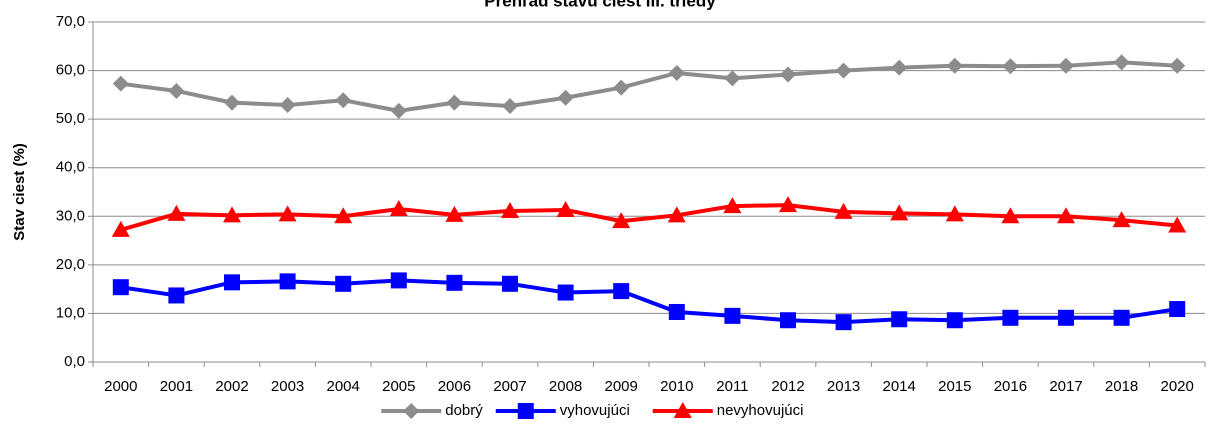 This screenshot has height=425, width=1208. I want to click on x-tick-label: 2008, so click(565, 386).